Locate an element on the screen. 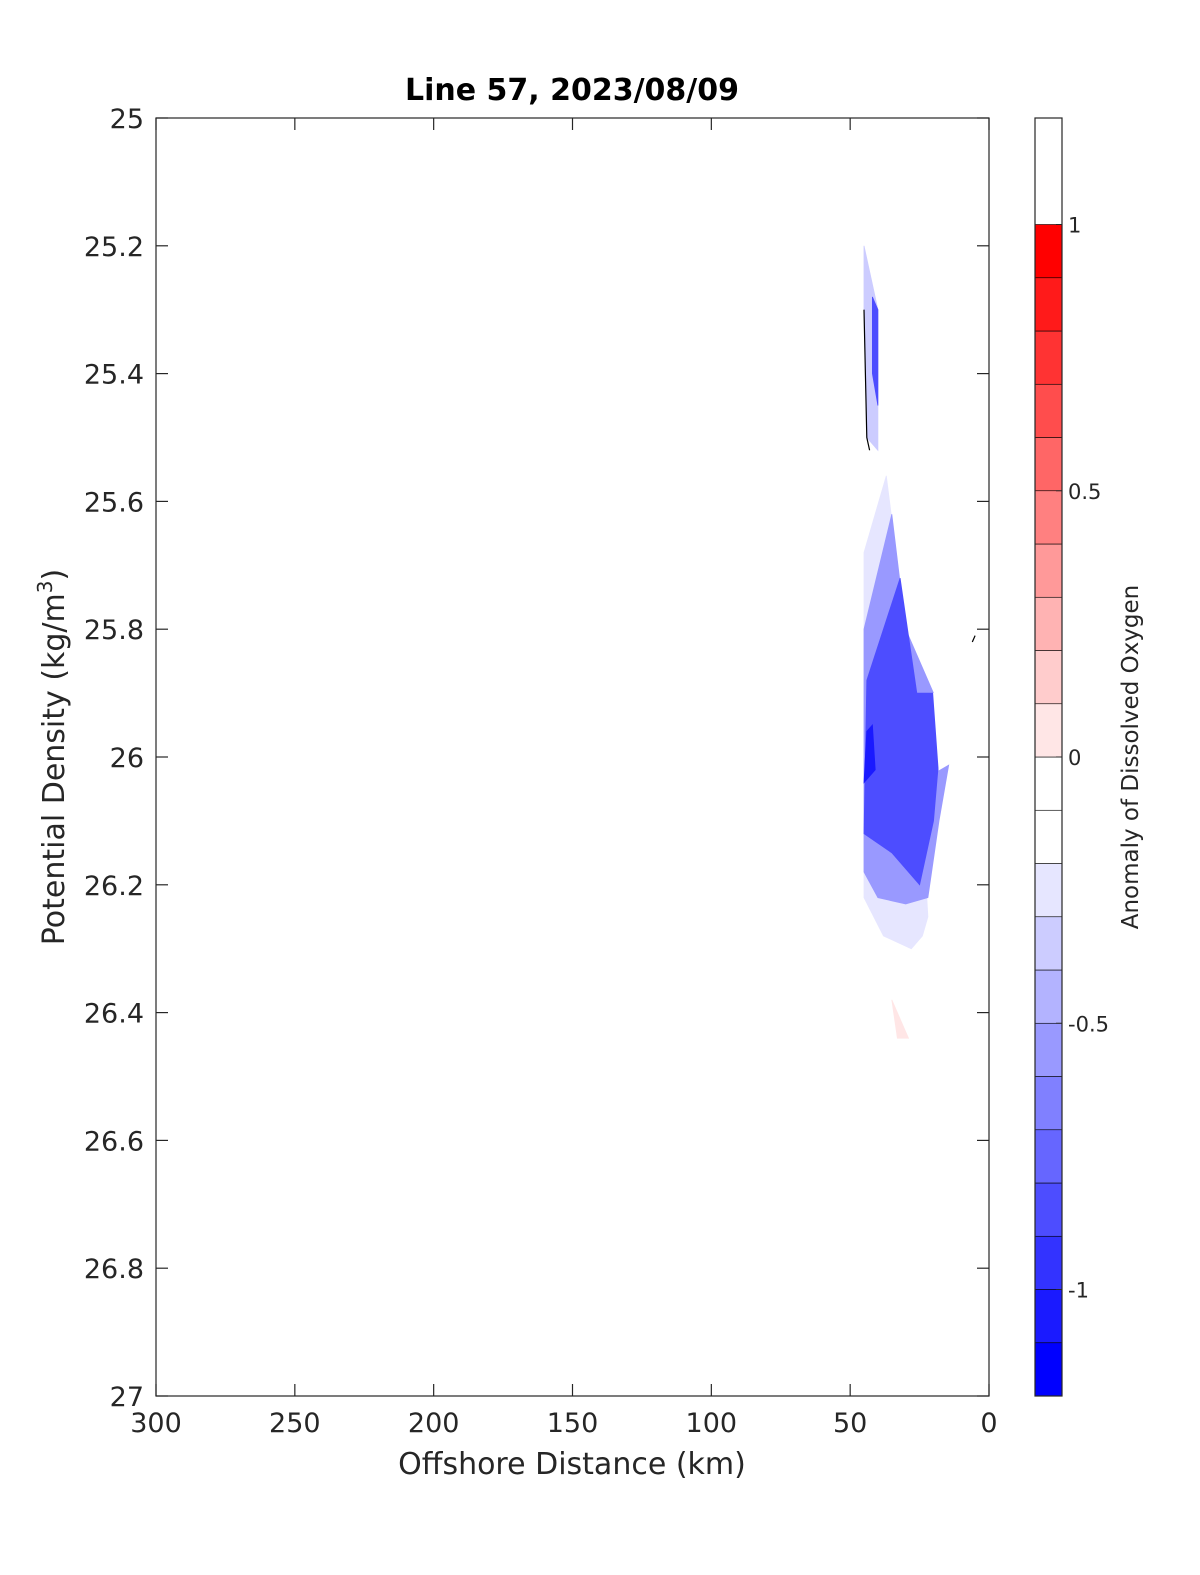 The width and height of the screenshot is (1200, 1575). y-tick-label: 25.2 is located at coordinates (114, 247).